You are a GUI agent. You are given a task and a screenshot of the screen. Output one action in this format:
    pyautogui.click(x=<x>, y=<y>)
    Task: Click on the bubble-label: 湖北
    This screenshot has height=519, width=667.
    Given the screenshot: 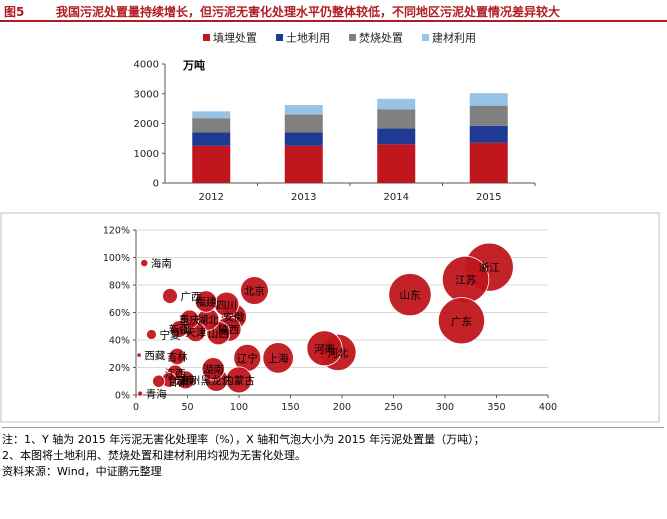 What is the action you would take?
    pyautogui.click(x=208, y=320)
    